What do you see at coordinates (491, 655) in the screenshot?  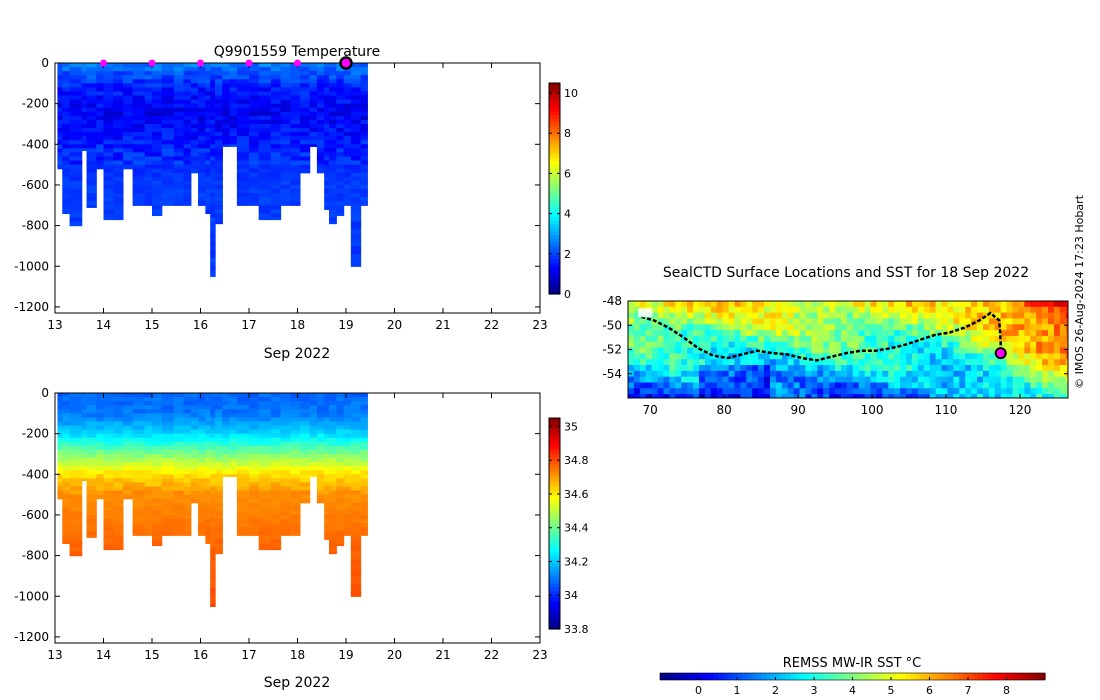 I see `x-tick-label: 22` at bounding box center [491, 655].